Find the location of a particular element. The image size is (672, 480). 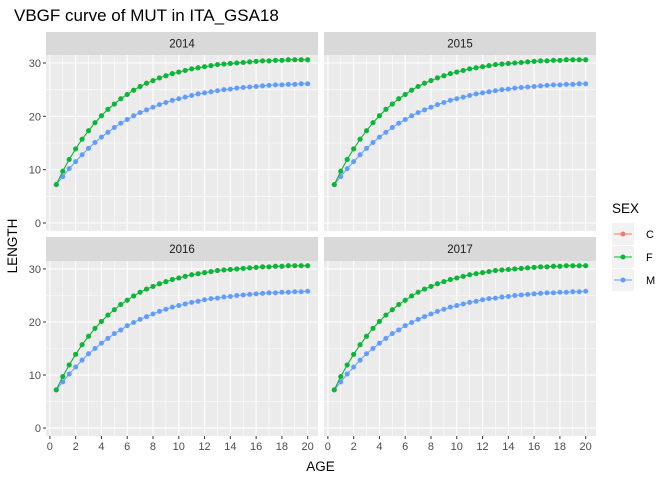

x-tick-label: 18 is located at coordinates (282, 447).